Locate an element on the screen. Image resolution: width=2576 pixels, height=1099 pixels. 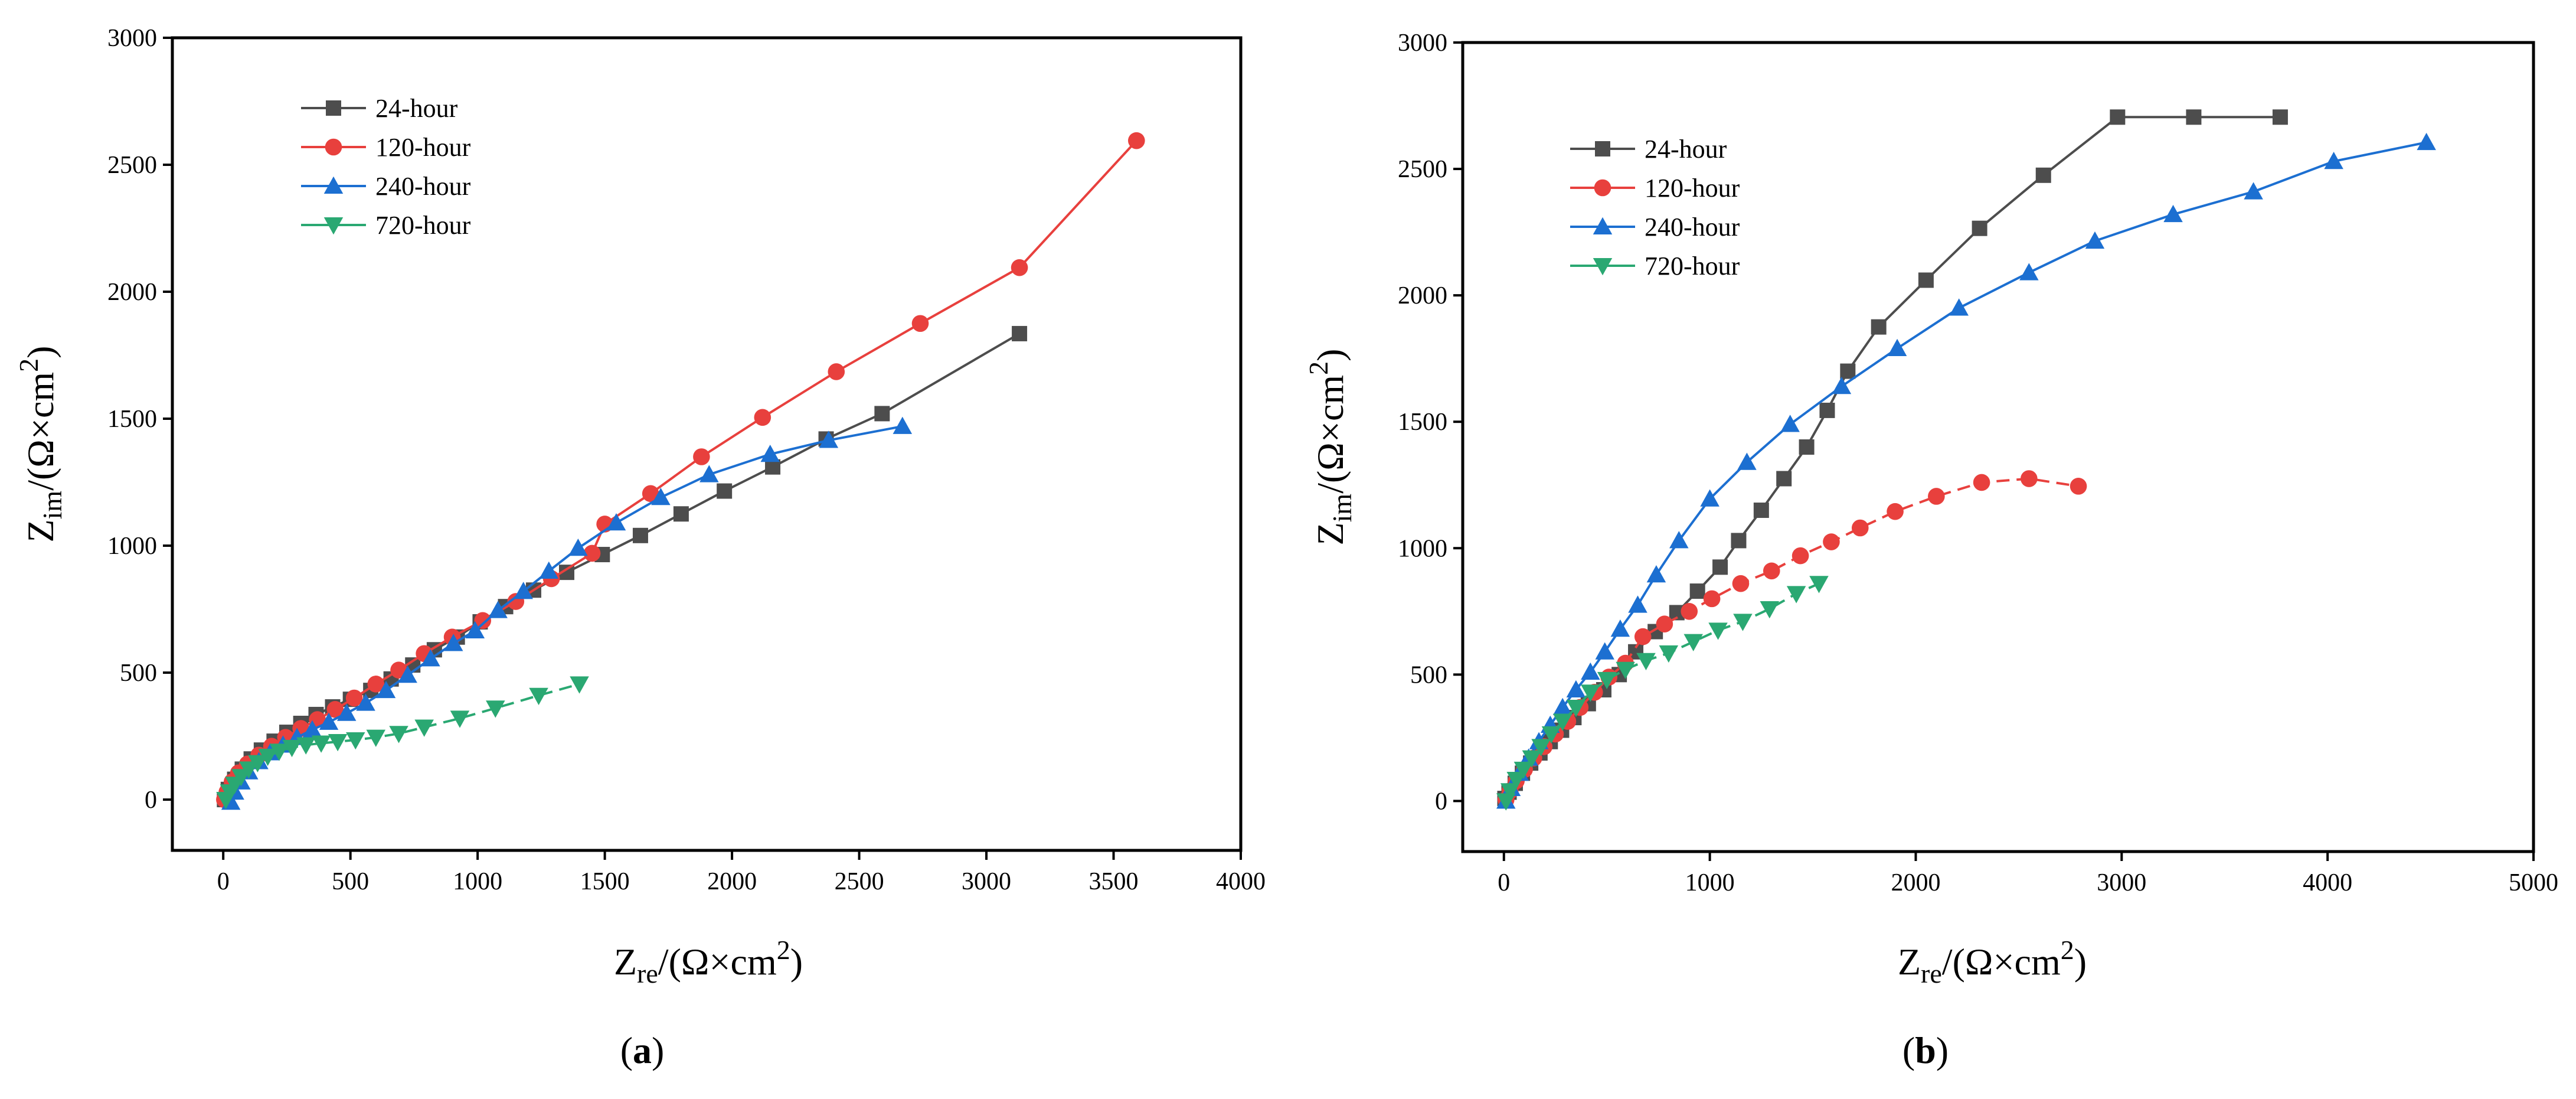
series-120-hour is located at coordinates (1792, 639).